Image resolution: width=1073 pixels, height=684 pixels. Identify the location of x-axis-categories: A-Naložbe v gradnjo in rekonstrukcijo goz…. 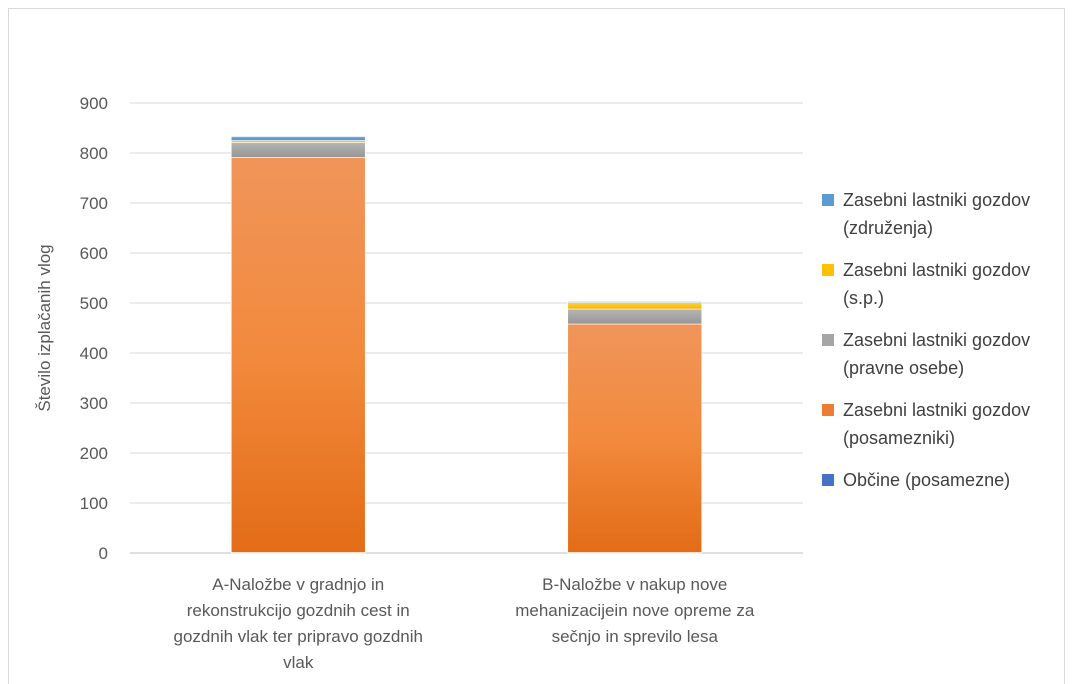
(464, 623).